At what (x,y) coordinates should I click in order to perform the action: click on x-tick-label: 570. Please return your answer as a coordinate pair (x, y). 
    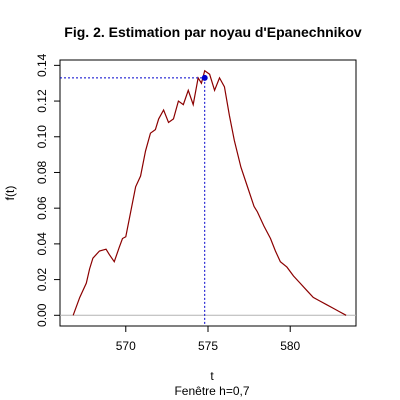
    Looking at the image, I should click on (126, 346).